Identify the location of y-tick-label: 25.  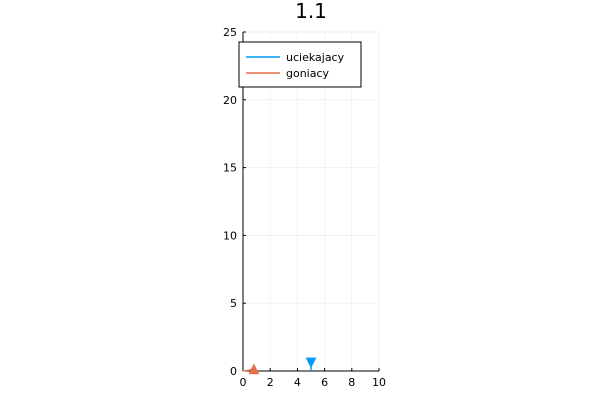
(230, 32).